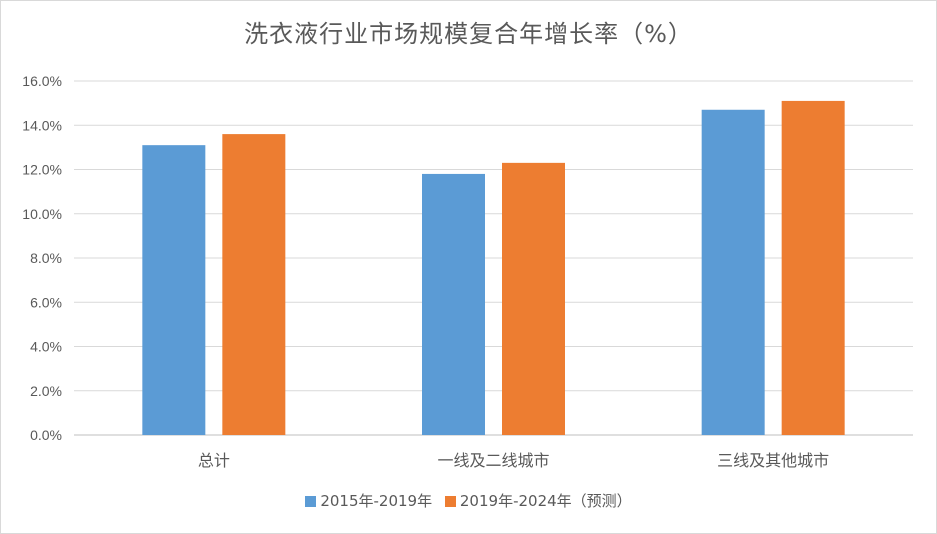 The height and width of the screenshot is (534, 937). What do you see at coordinates (46, 302) in the screenshot?
I see `y-tick-label: 6.0%` at bounding box center [46, 302].